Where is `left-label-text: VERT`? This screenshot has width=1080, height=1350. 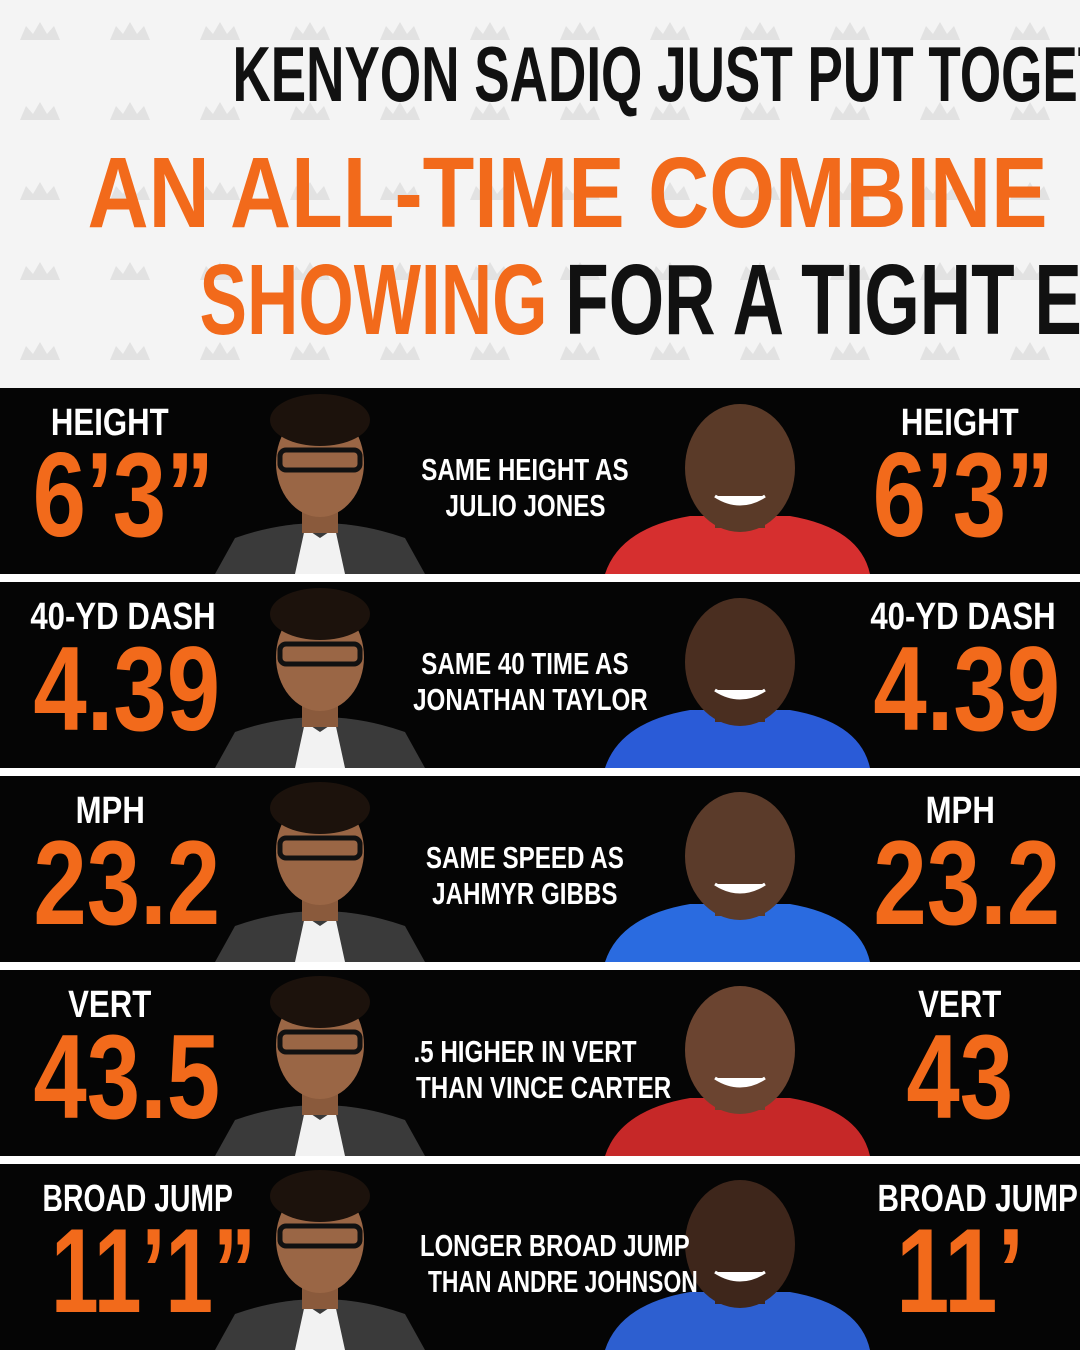 left-label-text: VERT is located at coordinates (110, 1005).